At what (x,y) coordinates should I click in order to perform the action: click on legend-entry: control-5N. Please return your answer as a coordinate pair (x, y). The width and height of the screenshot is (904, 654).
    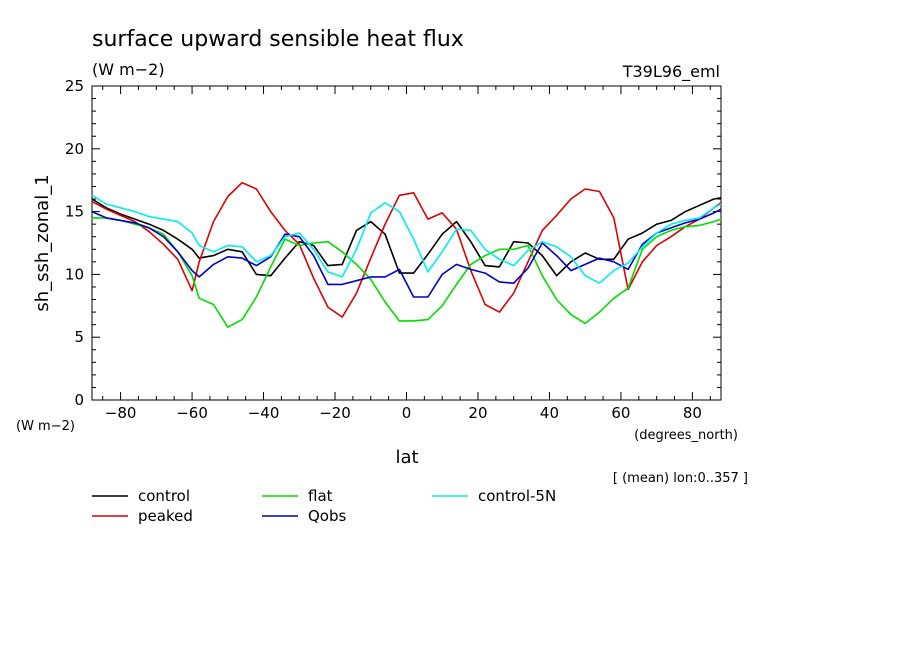
    Looking at the image, I should click on (494, 496).